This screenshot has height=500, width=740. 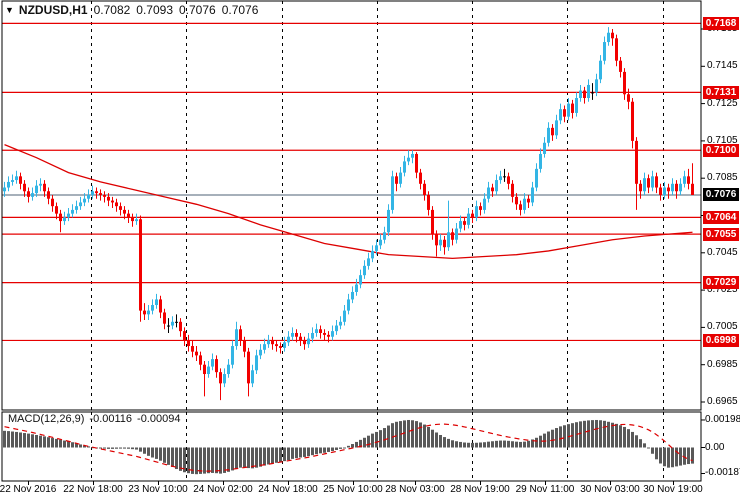 I want to click on macd-axis-label: -0.00187, so click(x=722, y=473).